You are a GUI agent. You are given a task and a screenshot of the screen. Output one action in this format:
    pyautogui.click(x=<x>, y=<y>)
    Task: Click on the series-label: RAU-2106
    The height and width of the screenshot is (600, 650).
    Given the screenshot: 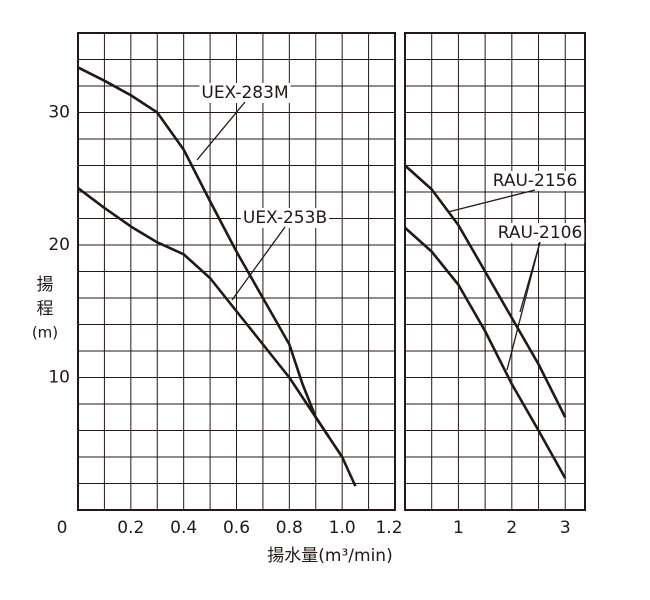 What is the action you would take?
    pyautogui.click(x=540, y=233)
    